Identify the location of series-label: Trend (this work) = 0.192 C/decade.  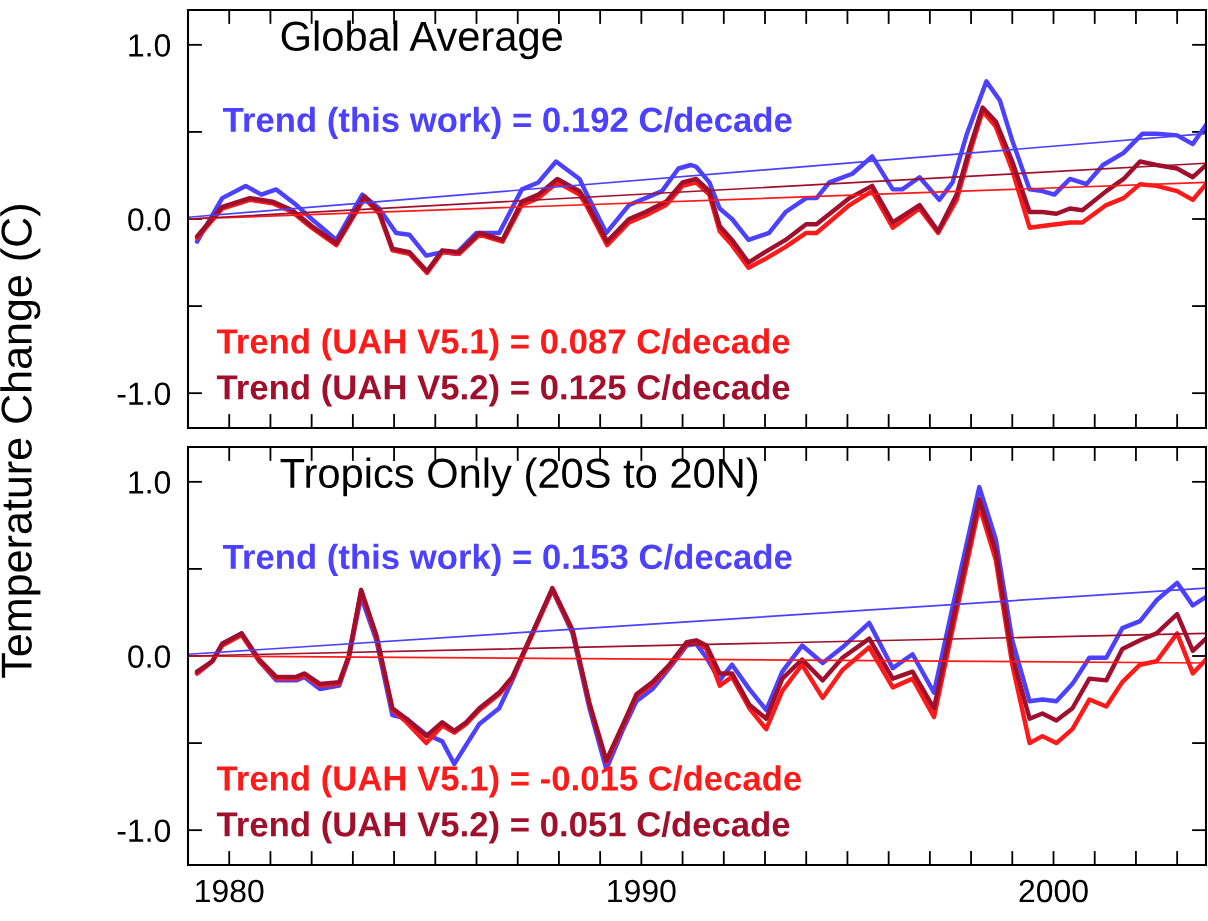
(507, 123).